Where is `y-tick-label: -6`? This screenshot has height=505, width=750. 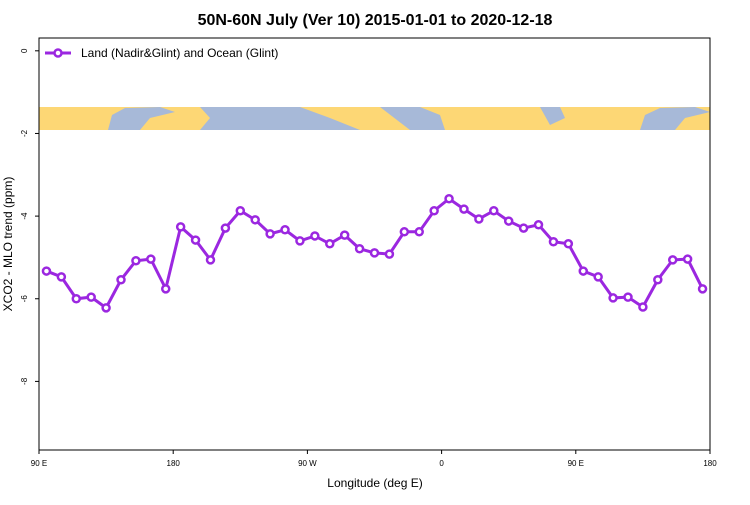 y-tick-label: -6 is located at coordinates (24, 299).